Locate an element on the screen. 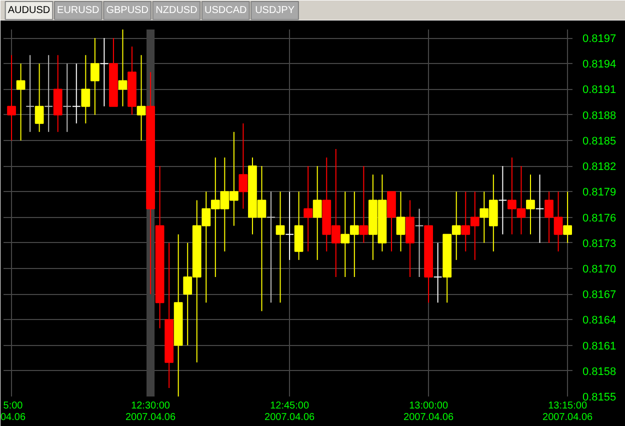 The width and height of the screenshot is (625, 426). y-tick-label: 0.8179 is located at coordinates (599, 192).